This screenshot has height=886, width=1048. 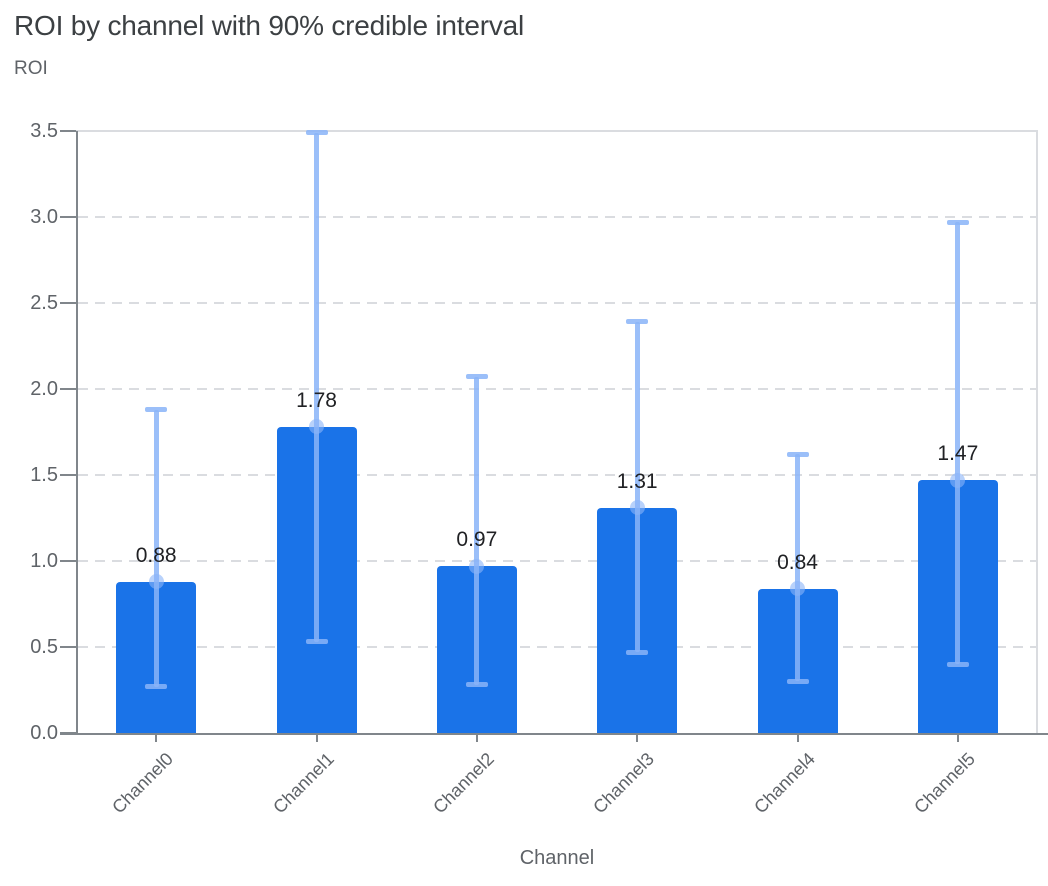 I want to click on x-tick-label-channel2: Channel2, so click(x=463, y=783).